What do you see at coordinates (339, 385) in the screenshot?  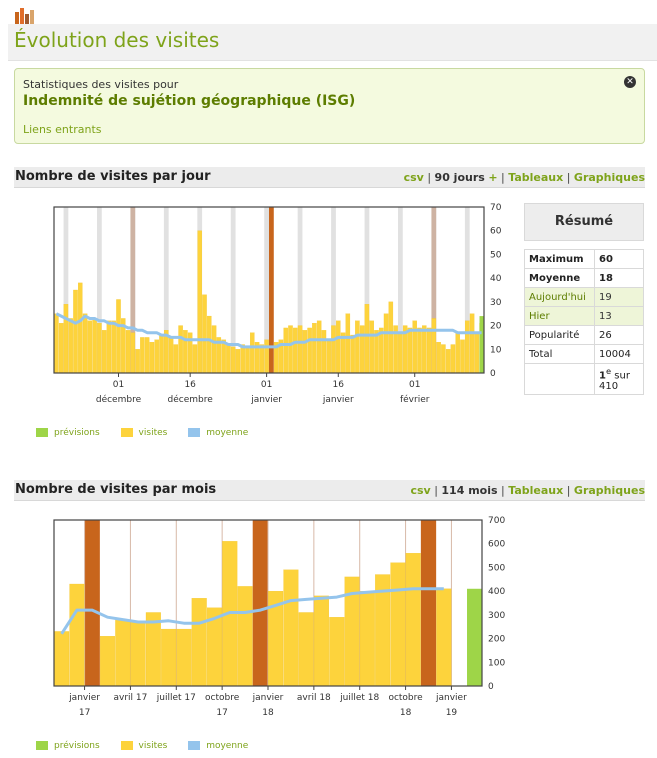 I see `x-tick-label: 16` at bounding box center [339, 385].